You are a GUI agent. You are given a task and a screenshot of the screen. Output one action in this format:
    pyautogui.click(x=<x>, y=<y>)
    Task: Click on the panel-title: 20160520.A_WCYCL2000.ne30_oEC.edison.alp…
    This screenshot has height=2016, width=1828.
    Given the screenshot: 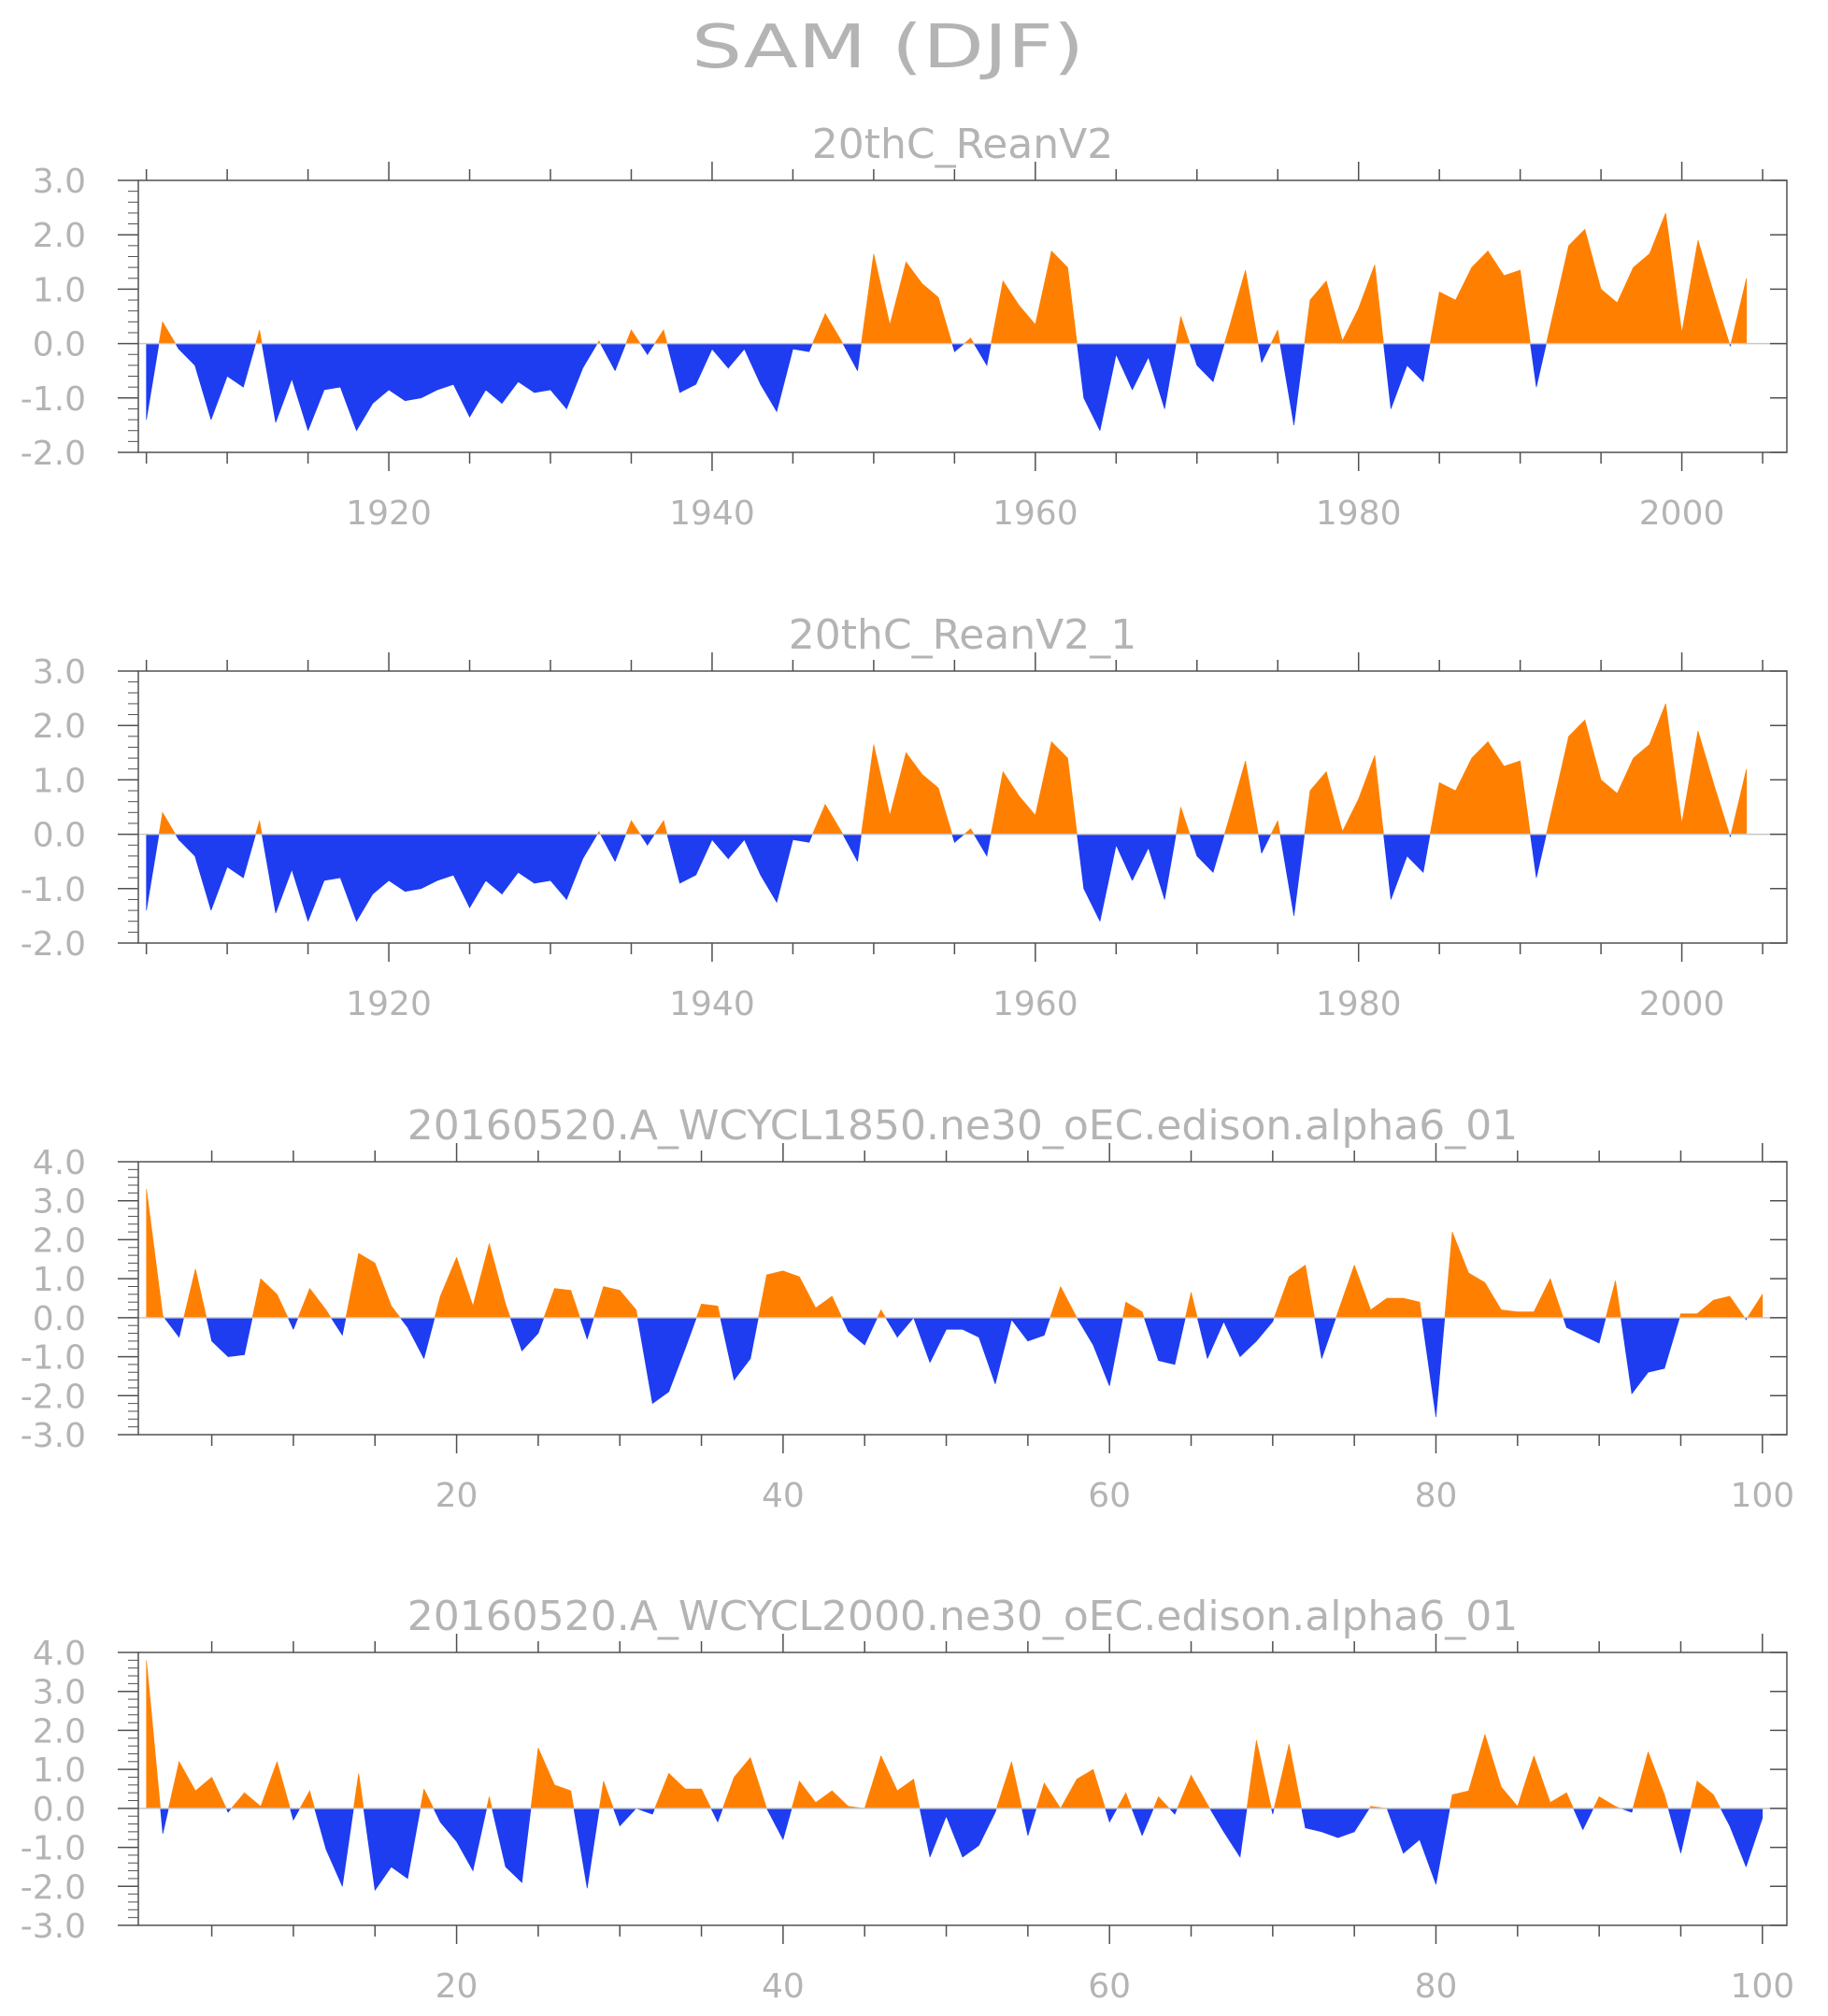 What is the action you would take?
    pyautogui.click(x=963, y=1616)
    